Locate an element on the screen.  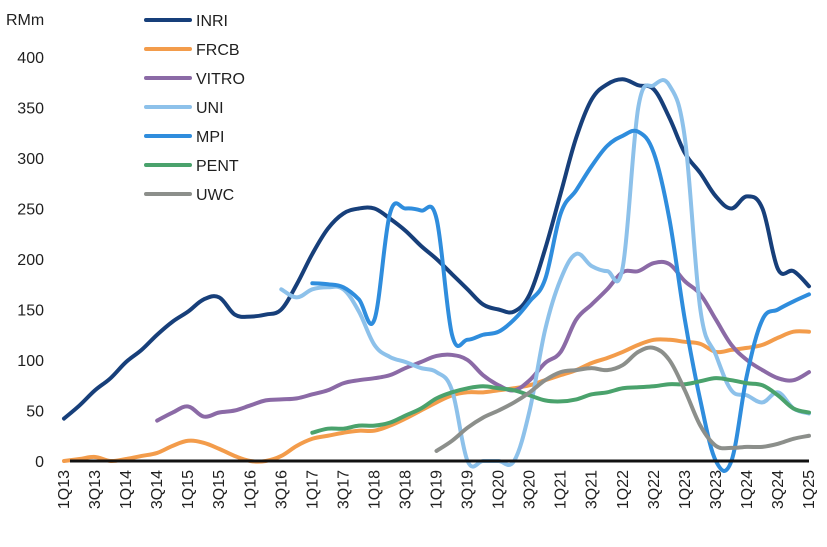
legend: INRI FRCB VITRO UNI MPI PENT UWC is located at coordinates (194, 108).